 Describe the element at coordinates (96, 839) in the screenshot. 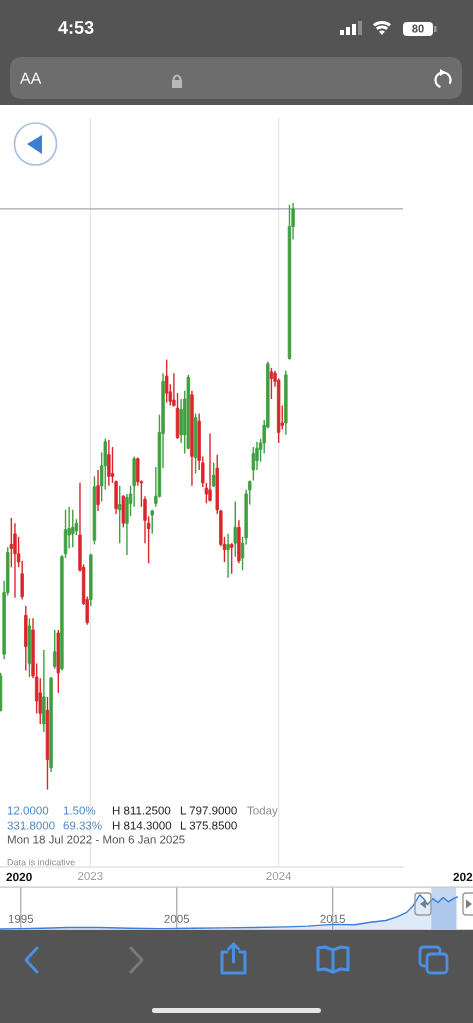

I see `text: Mon 18 Jul 2022 - Mon 6 Jan 2025` at that location.